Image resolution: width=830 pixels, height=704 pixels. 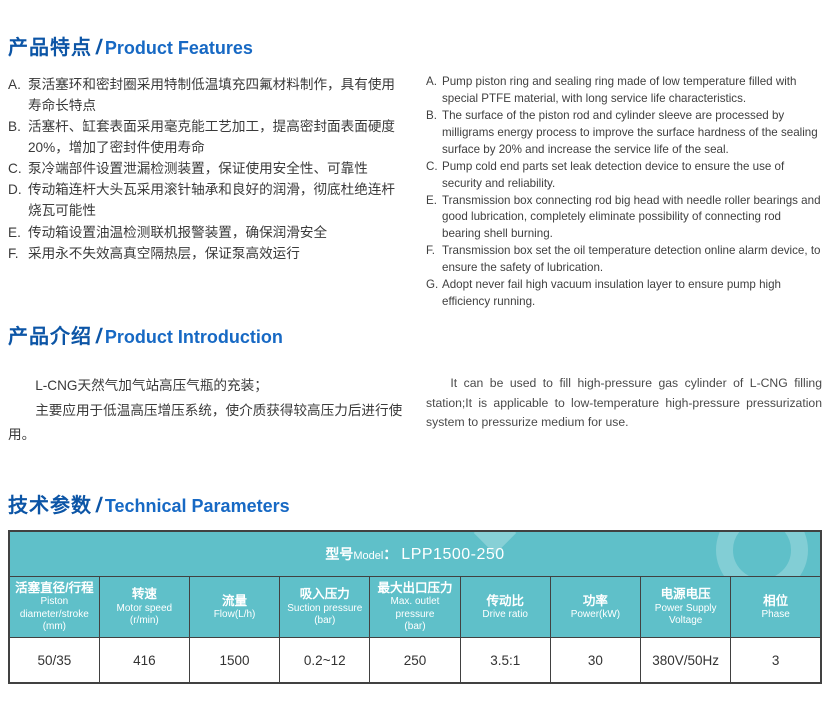 I want to click on column-header-en: Piston diameter/stroke, so click(x=54, y=608).